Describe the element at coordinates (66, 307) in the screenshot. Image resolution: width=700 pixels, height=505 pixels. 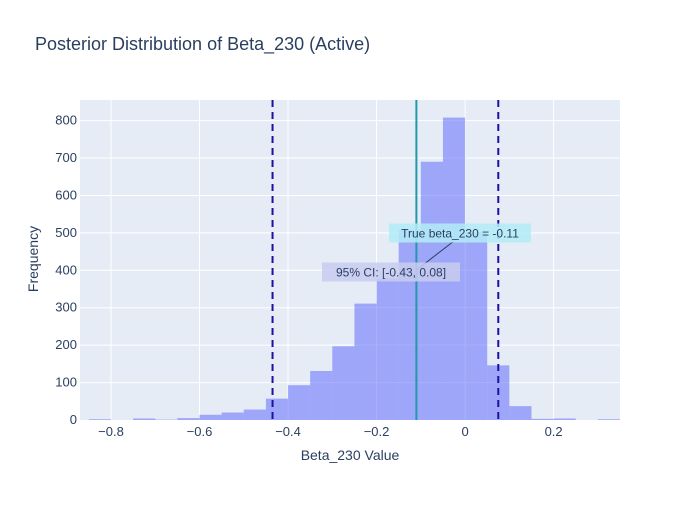
I see `y-tick-label: 300` at that location.